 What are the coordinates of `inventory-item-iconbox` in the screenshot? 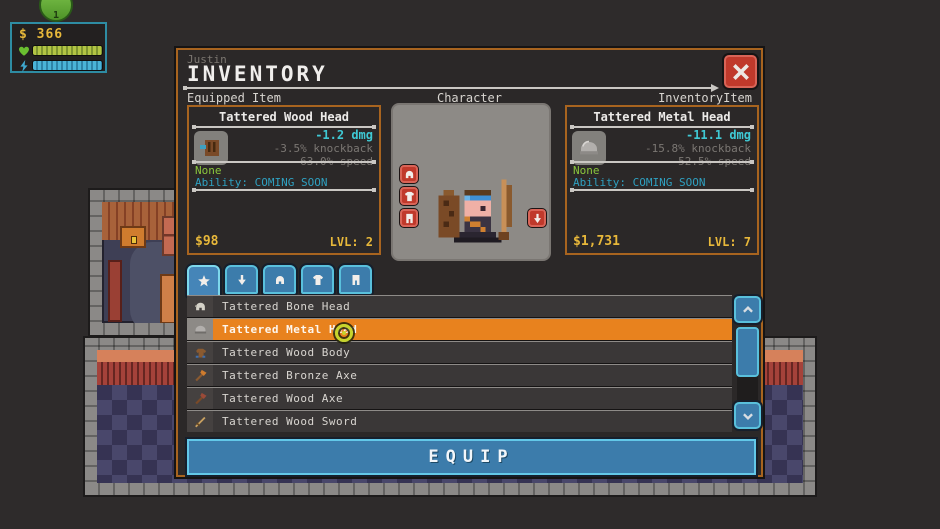 It's located at (589, 148).